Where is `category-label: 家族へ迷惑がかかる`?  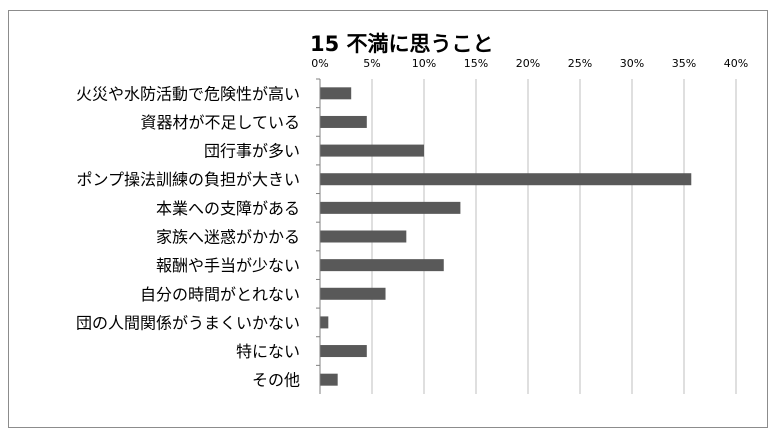 category-label: 家族へ迷惑がかかる is located at coordinates (228, 237).